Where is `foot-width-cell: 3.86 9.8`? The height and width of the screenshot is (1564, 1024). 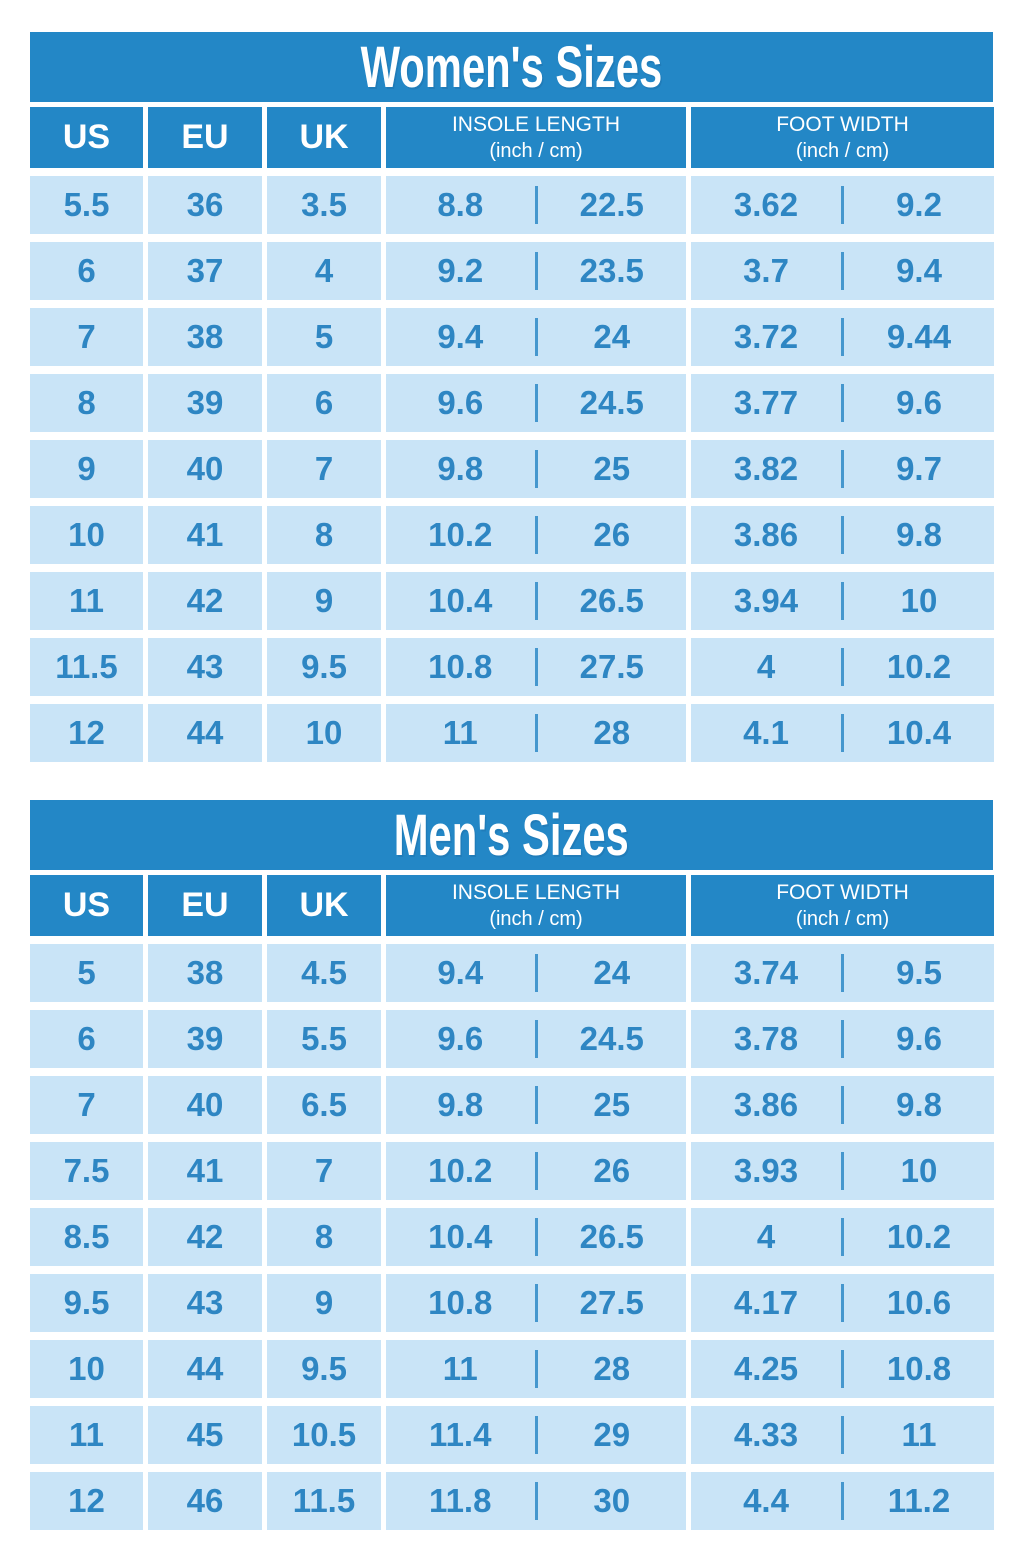 foot-width-cell: 3.86 9.8 is located at coordinates (842, 535).